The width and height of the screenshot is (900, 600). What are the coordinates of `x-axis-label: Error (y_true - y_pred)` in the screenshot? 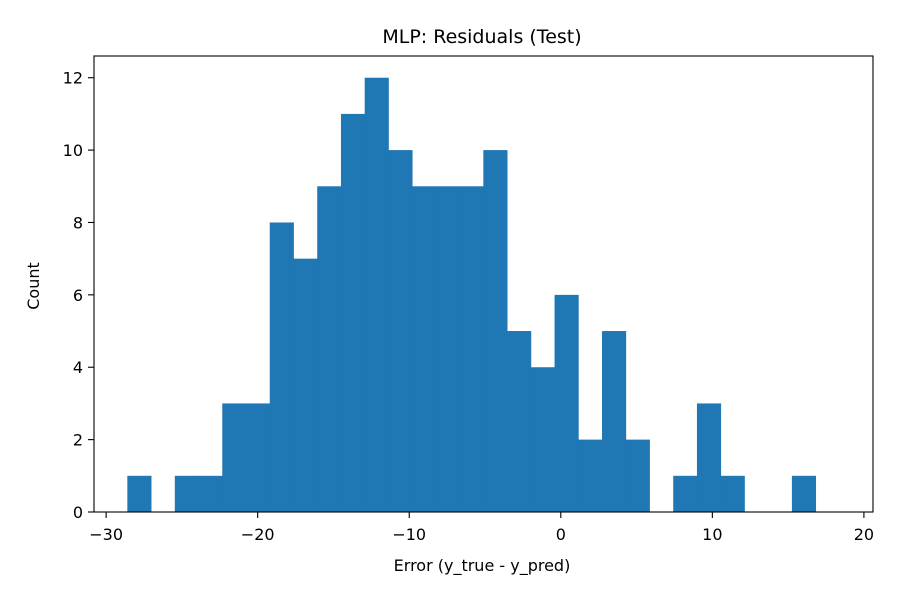 It's located at (482, 566).